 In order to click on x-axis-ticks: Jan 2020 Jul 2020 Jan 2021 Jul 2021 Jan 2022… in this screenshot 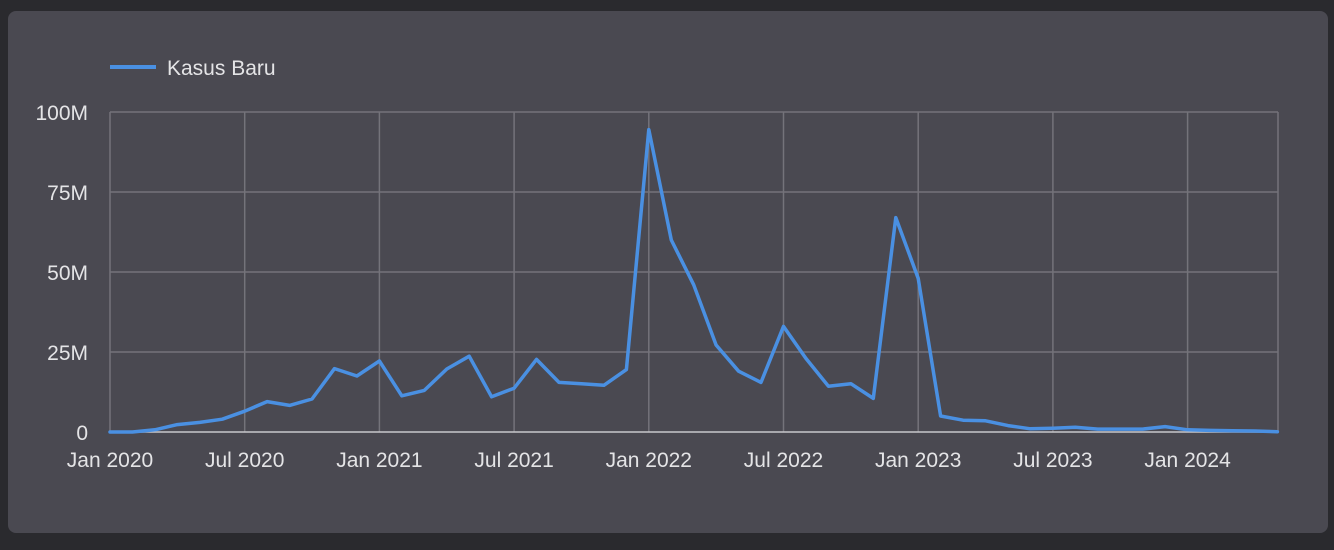, I will do `click(649, 460)`.